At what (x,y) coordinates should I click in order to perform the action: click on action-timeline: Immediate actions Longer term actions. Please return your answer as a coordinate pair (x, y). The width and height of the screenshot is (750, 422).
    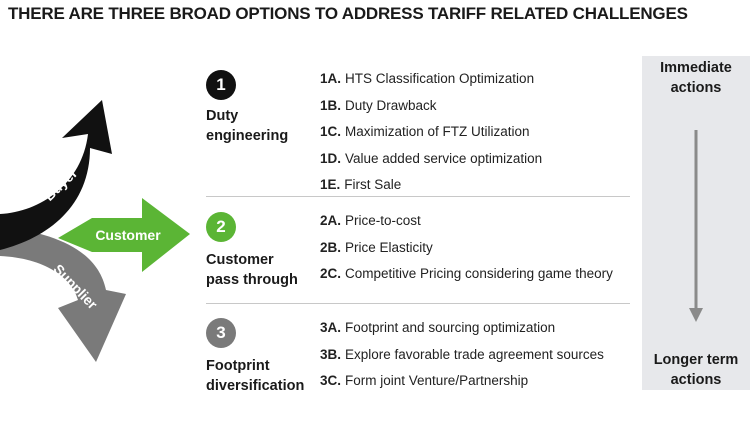
    Looking at the image, I should click on (696, 223).